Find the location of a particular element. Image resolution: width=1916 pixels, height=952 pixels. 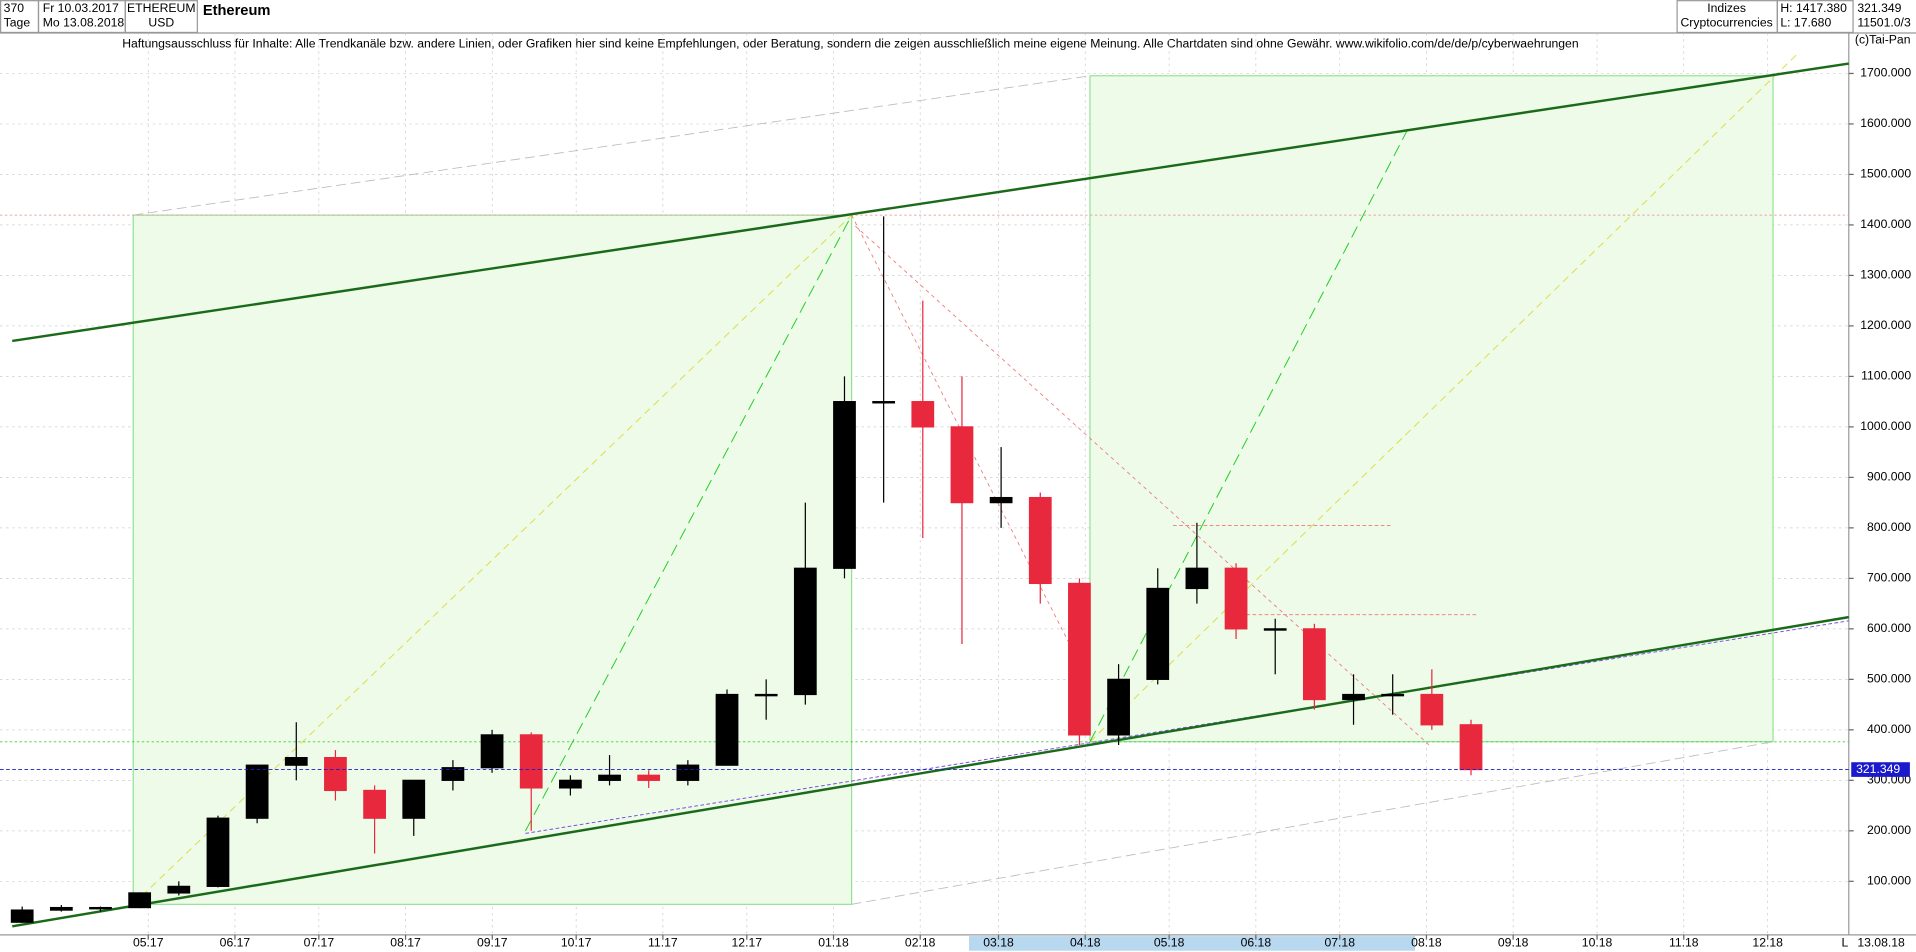

x-tick-label: 02.18 is located at coordinates (920, 943).